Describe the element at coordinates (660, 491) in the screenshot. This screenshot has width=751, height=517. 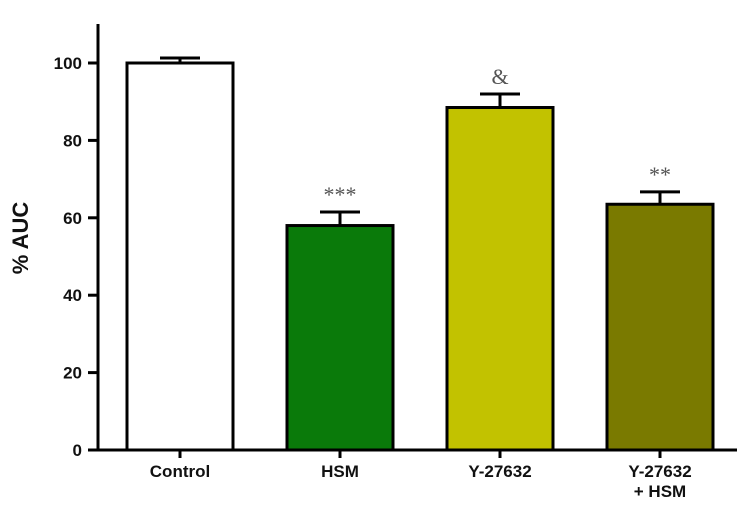
I see `x-tick-label: + HSM` at that location.